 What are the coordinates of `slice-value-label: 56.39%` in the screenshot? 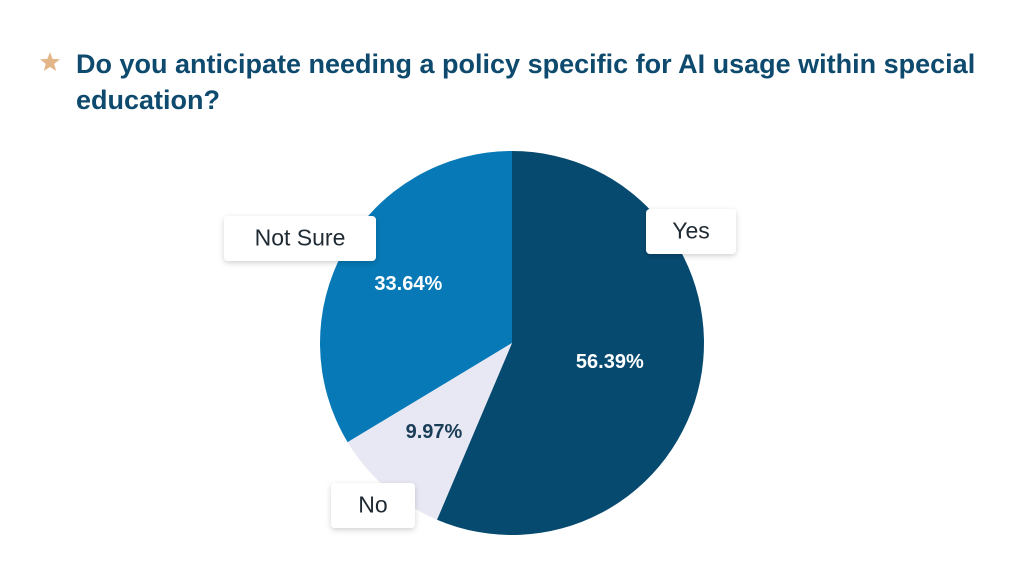 It's located at (610, 362).